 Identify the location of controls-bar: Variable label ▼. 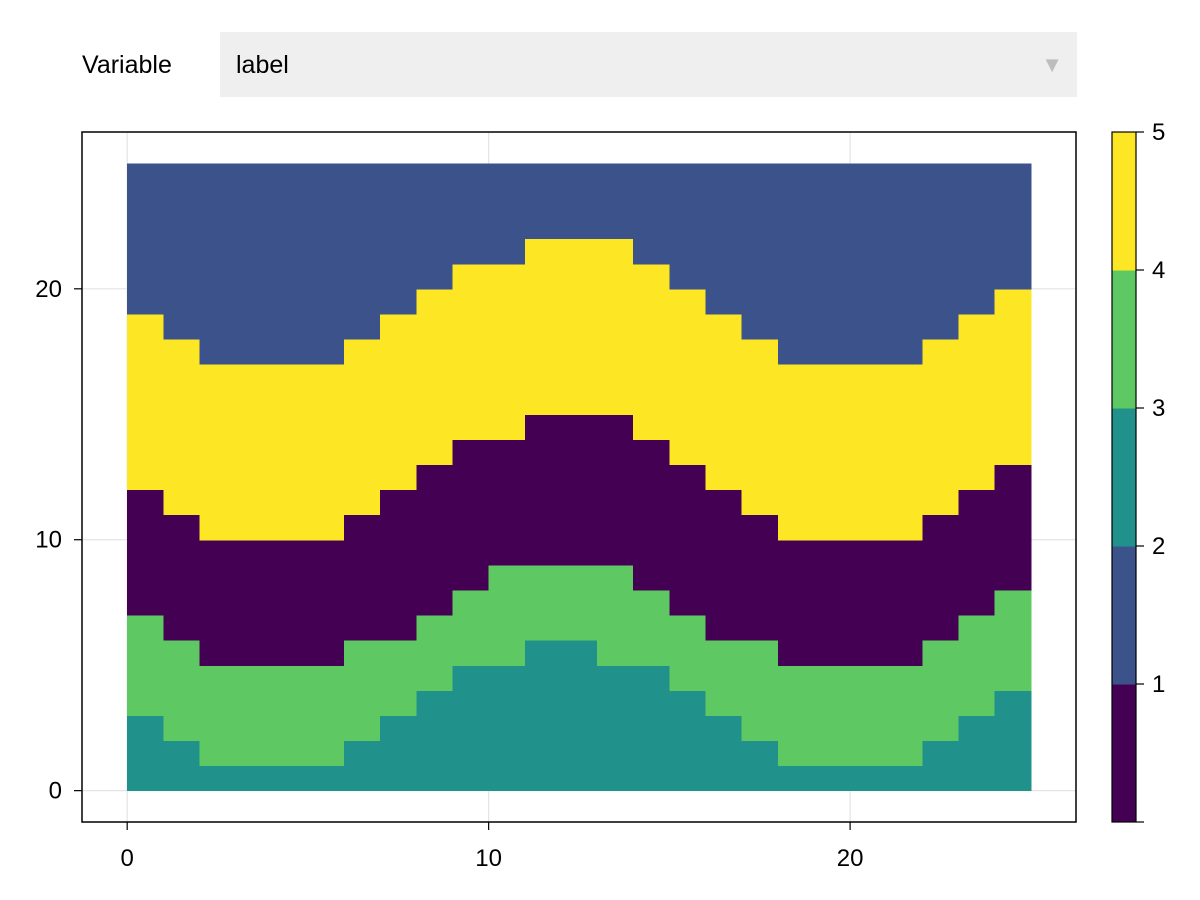
(600, 60).